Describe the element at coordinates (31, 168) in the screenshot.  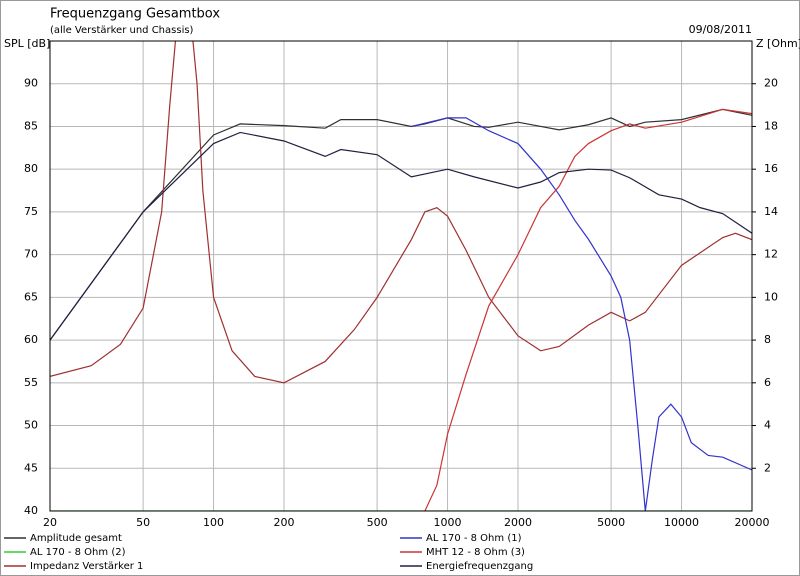
I see `y-tick-label: 80` at that location.